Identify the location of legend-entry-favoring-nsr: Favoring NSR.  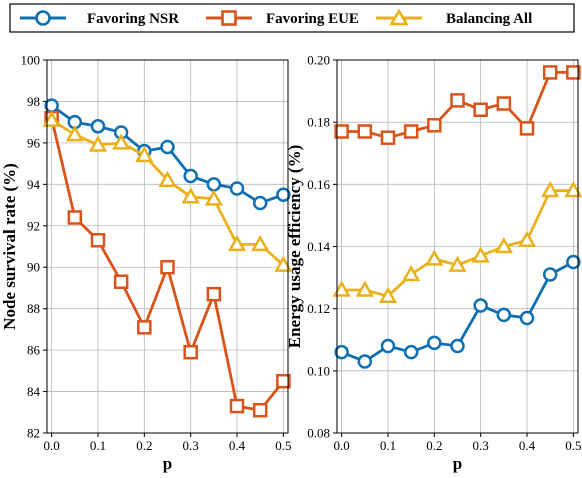
(99, 18).